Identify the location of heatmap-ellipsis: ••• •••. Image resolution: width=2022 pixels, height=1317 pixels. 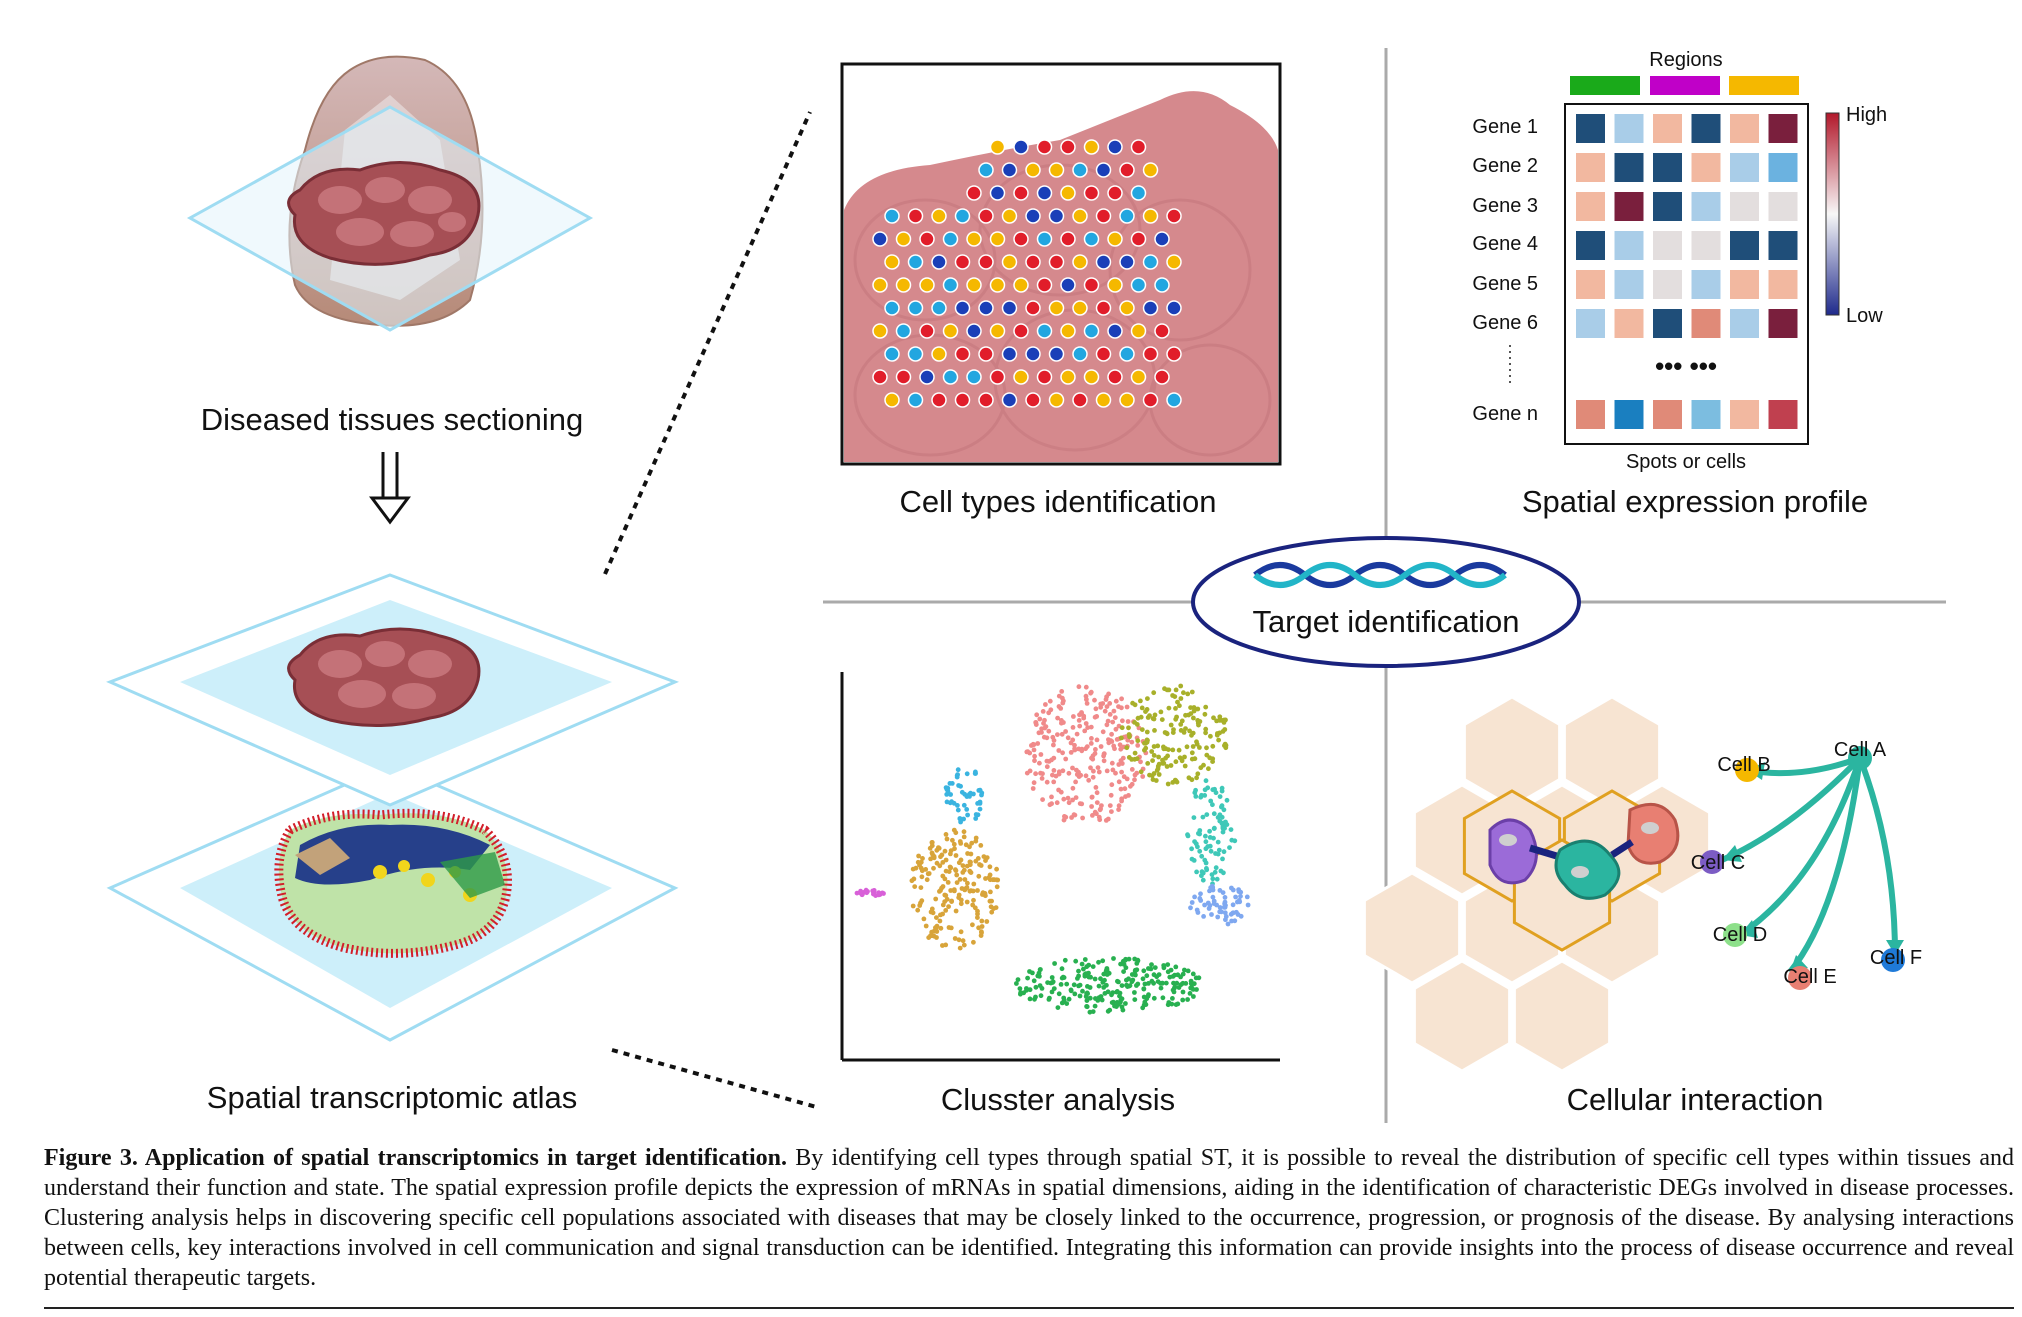
(1686, 366).